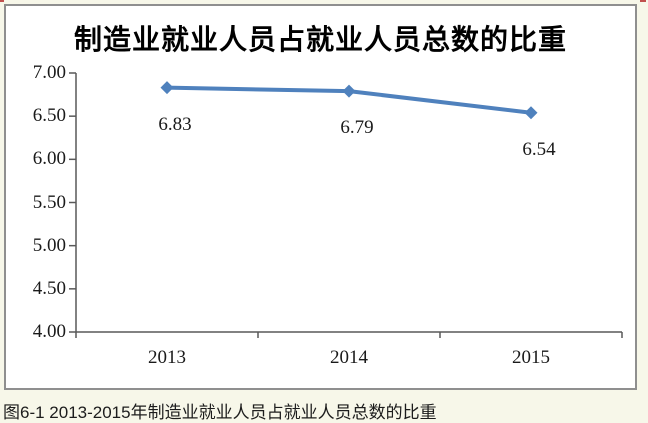 The width and height of the screenshot is (648, 423). What do you see at coordinates (320, 39) in the screenshot?
I see `chart-title: 制造业就业人员占就业人员总数的比重` at bounding box center [320, 39].